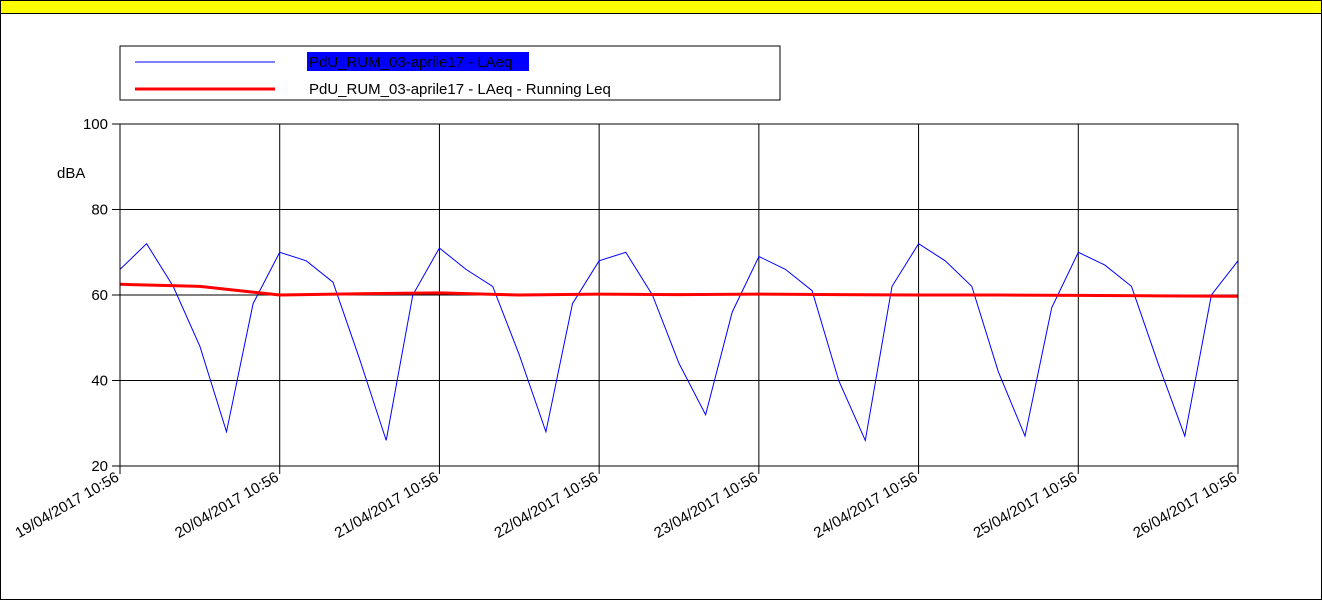  Describe the element at coordinates (410, 62) in the screenshot. I see `legend-label: PdU_RUM_03-aprile17 - LAeq` at that location.